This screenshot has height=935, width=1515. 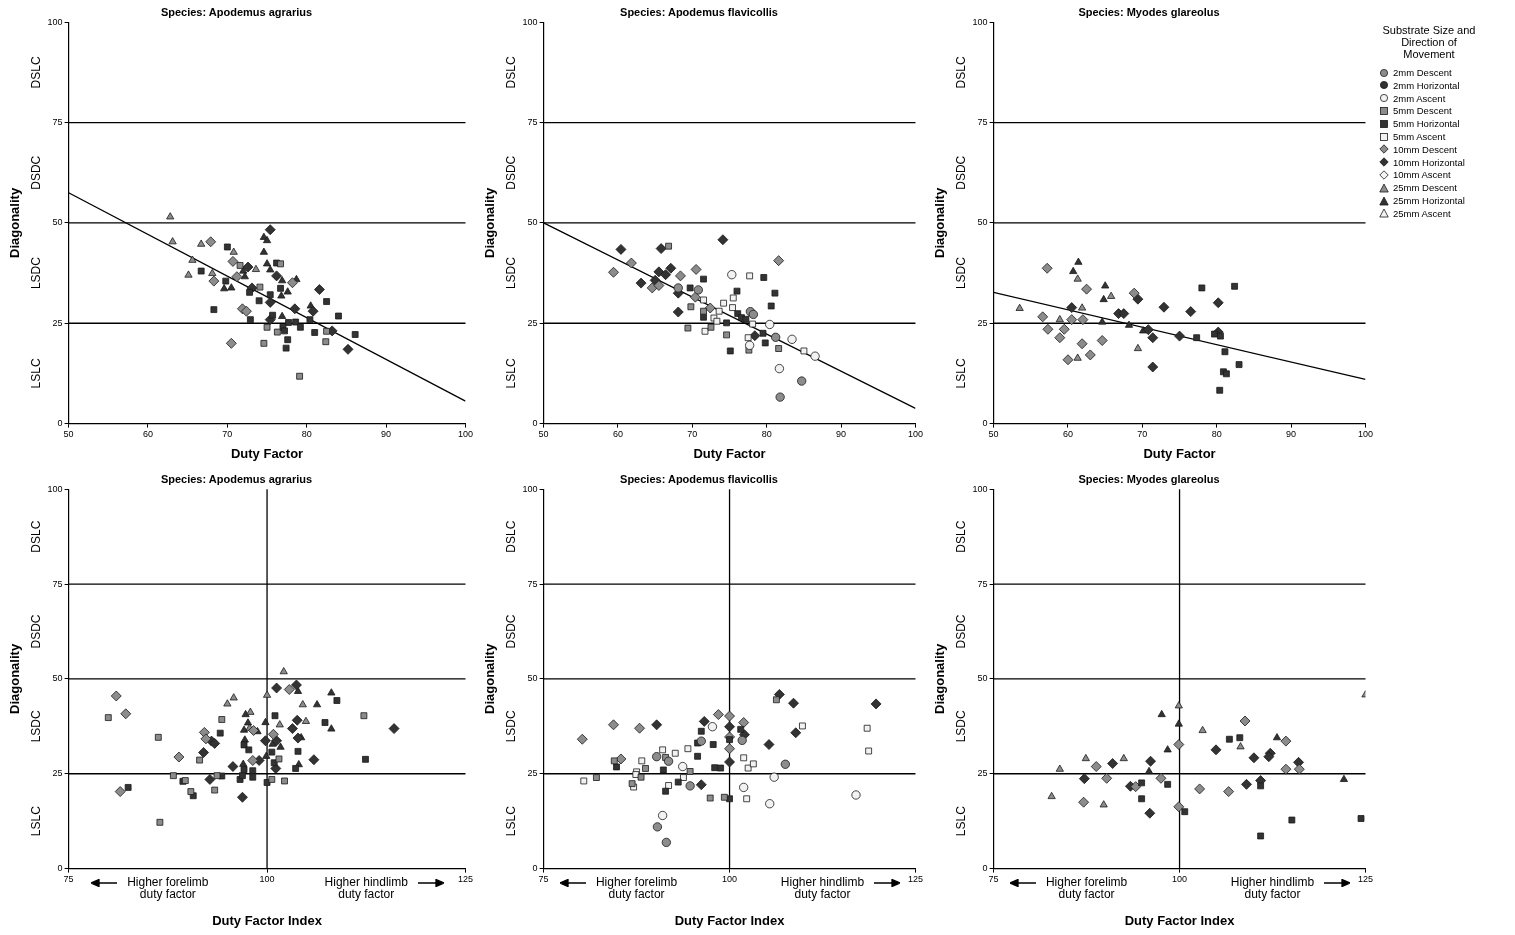 What do you see at coordinates (1419, 98) in the screenshot?
I see `legend-label: 2mm Ascent` at bounding box center [1419, 98].